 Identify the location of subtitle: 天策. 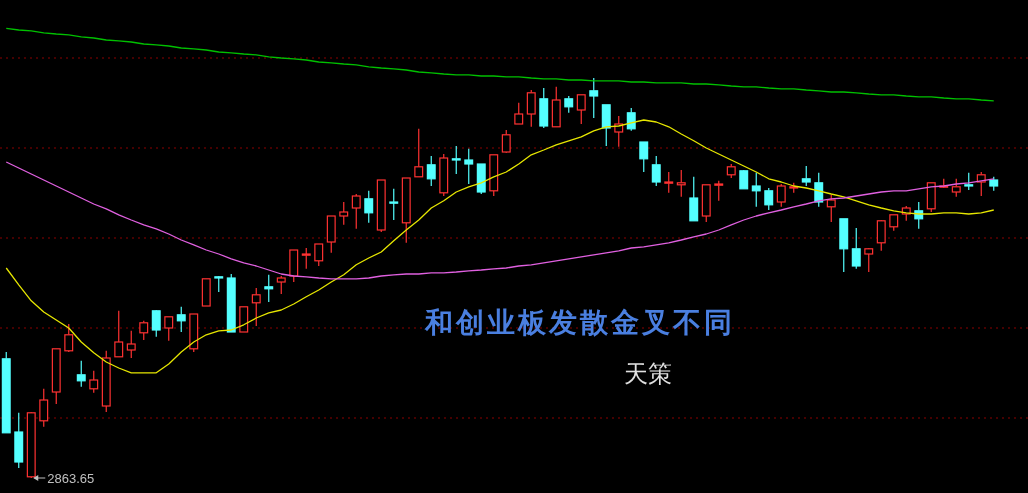
(648, 374).